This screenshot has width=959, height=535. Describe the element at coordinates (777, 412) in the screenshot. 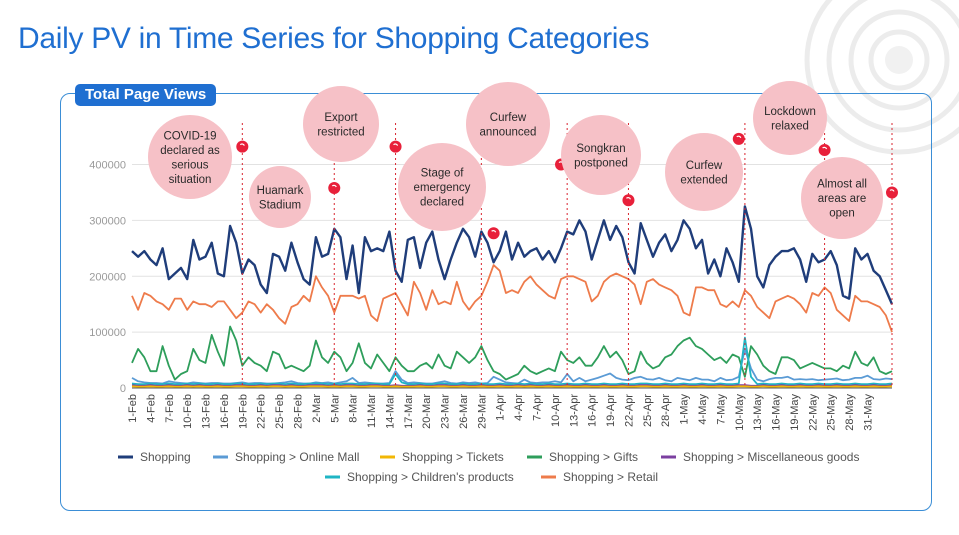

I see `x-tick-label: 16-May` at that location.